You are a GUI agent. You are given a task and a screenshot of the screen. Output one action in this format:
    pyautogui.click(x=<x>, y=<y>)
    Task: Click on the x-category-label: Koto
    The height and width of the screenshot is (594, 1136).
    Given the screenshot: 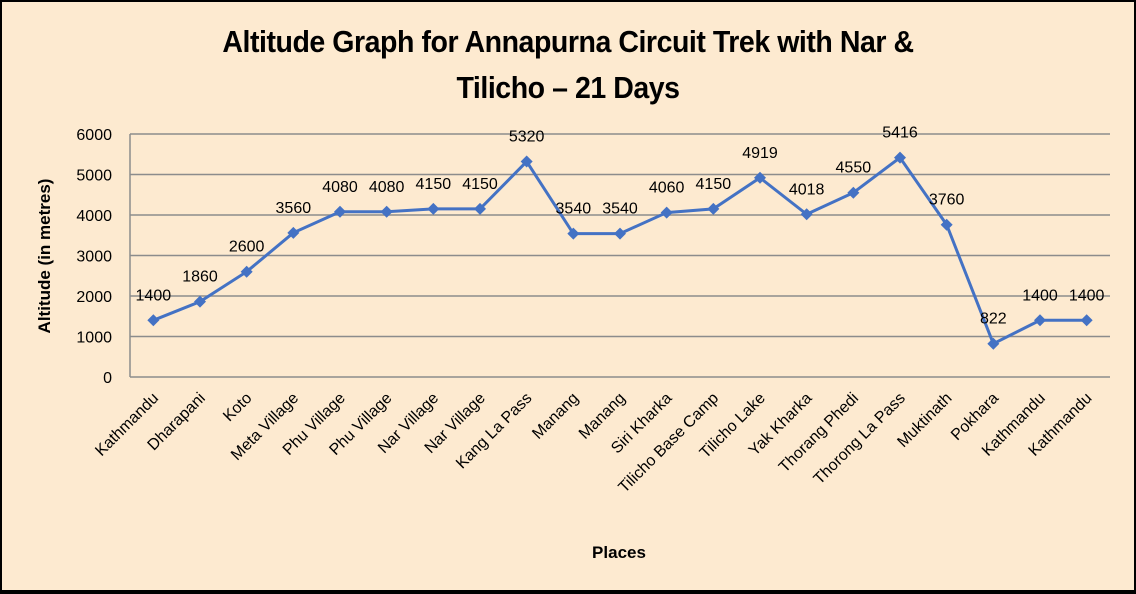 What is the action you would take?
    pyautogui.click(x=237, y=407)
    